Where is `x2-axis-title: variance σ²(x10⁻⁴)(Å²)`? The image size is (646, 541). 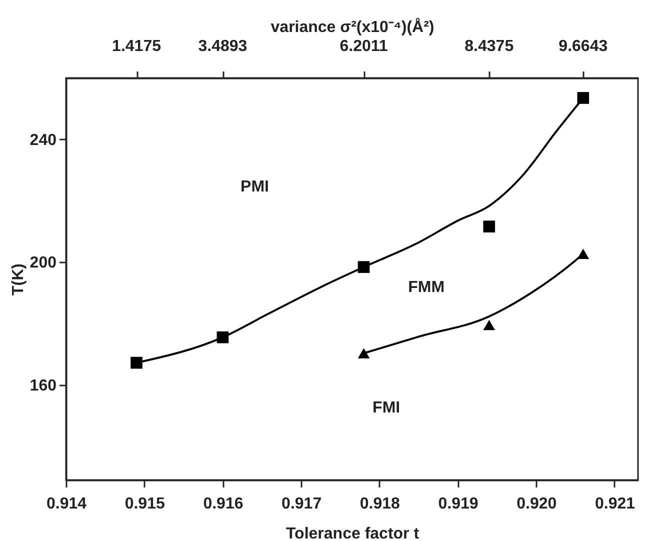 x2-axis-title: variance σ²(x10⁻⁴)(Å²) is located at coordinates (352, 26).